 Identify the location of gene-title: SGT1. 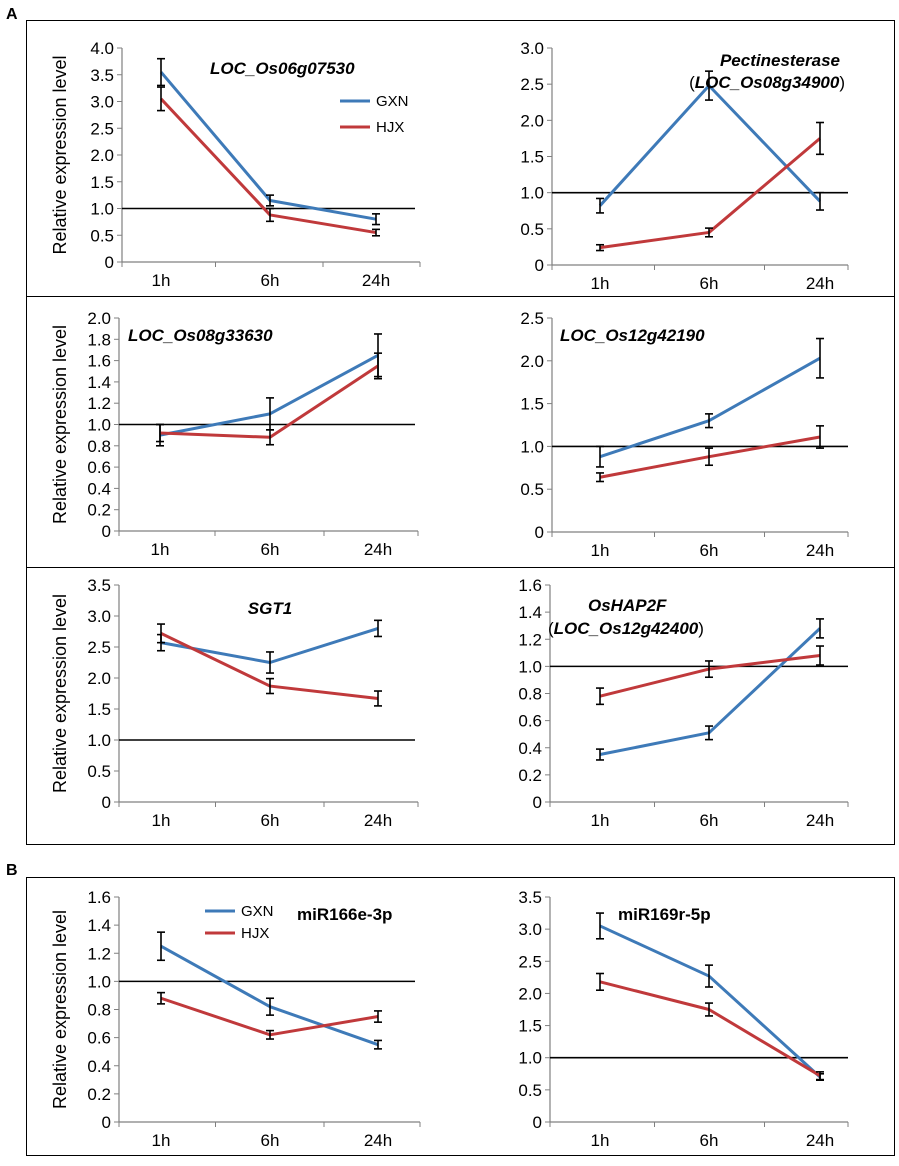
(270, 608).